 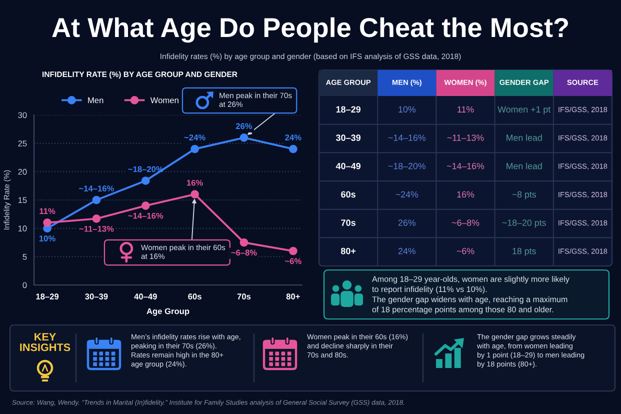 What do you see at coordinates (45, 342) in the screenshot?
I see `text: KEY INSIGHTS` at bounding box center [45, 342].